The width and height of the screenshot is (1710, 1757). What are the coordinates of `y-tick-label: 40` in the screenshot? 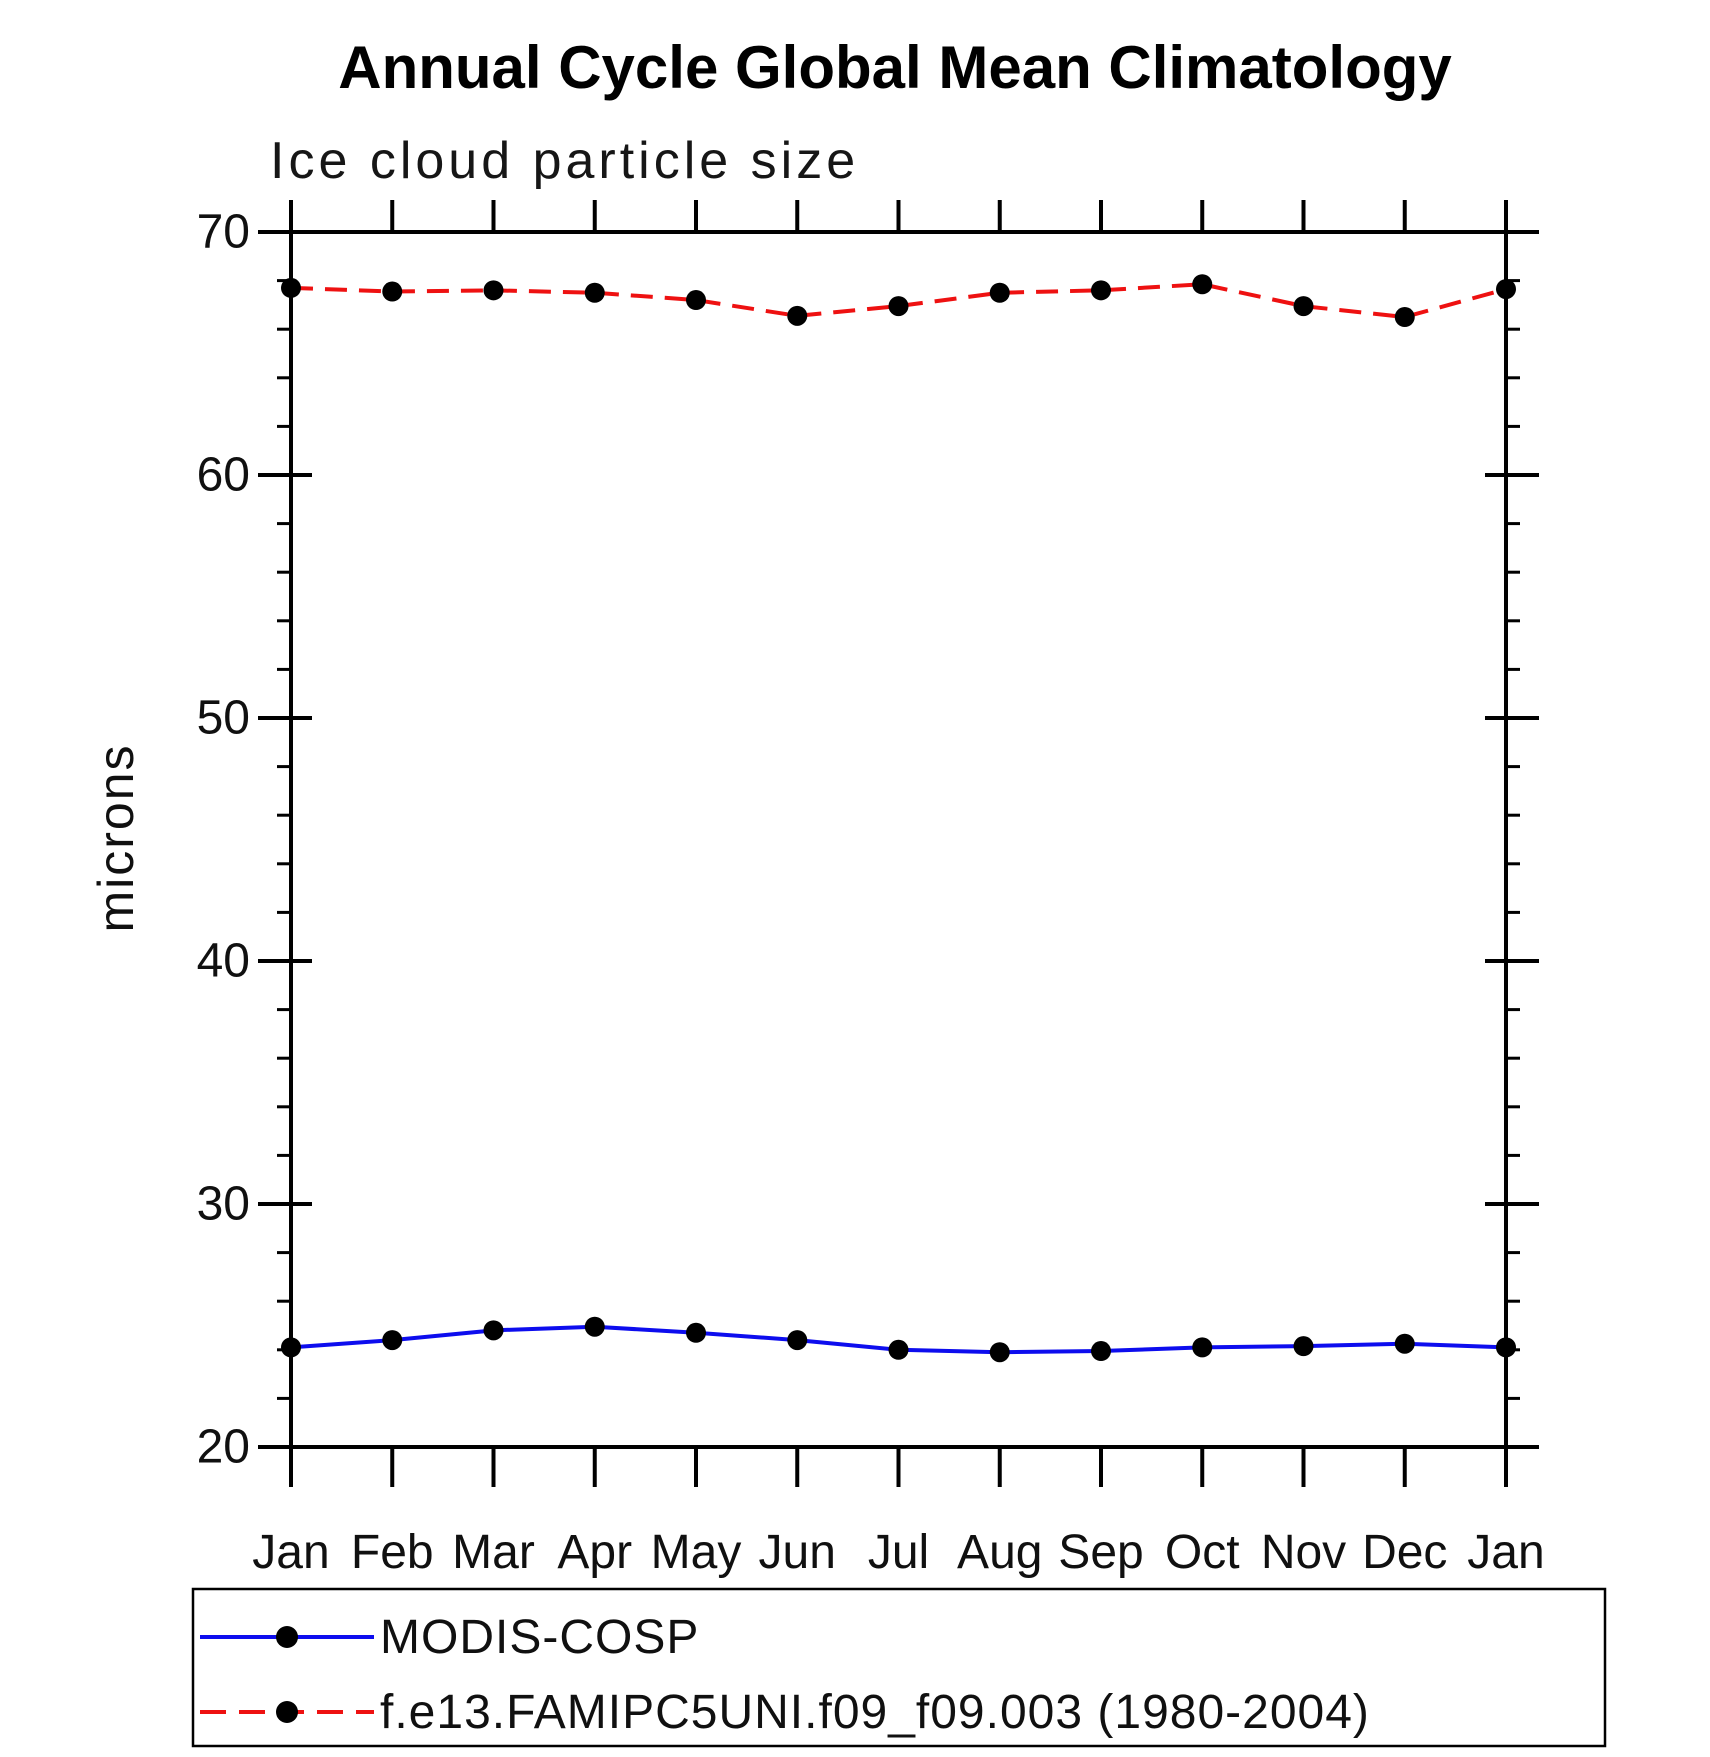 It's located at (223, 961).